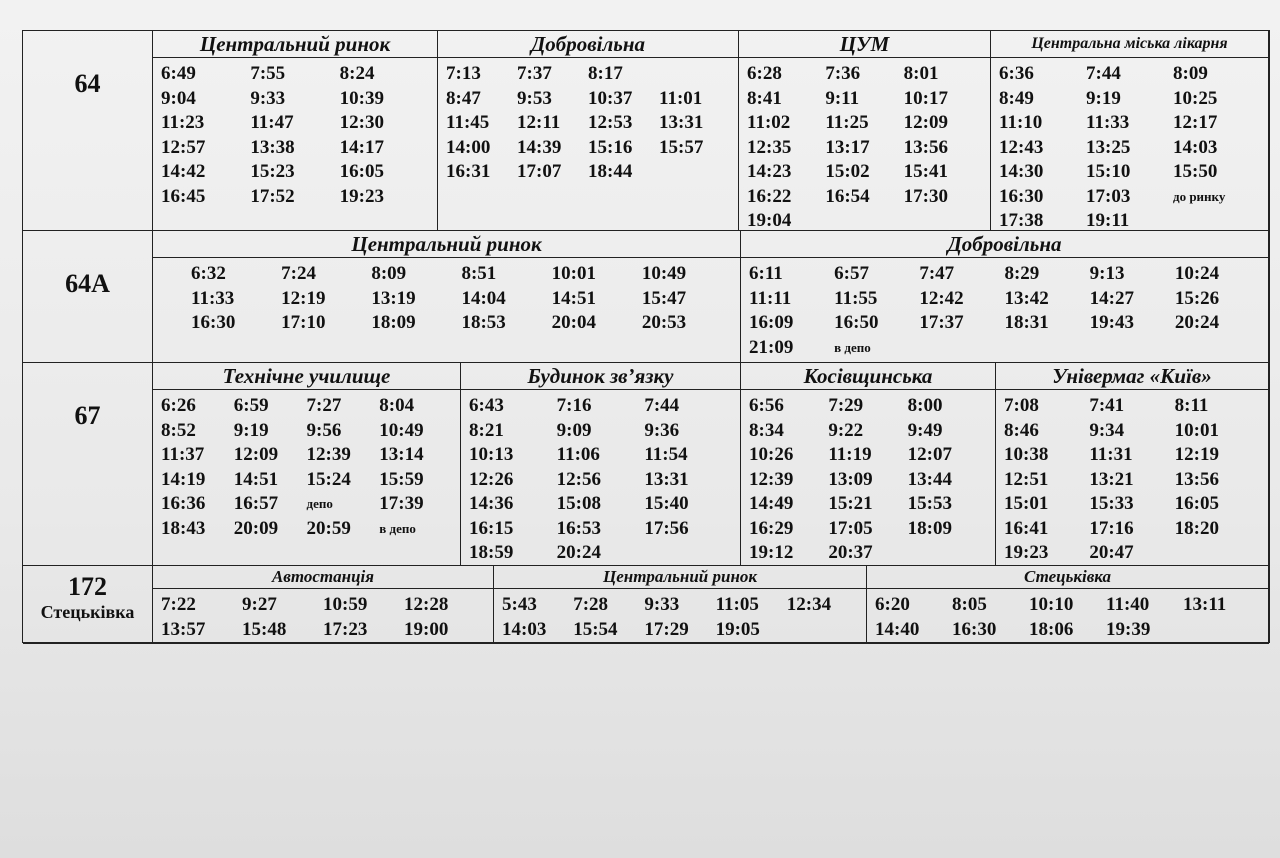 This screenshot has width=1280, height=858. Describe the element at coordinates (769, 196) in the screenshot. I see `departure-time: 16:22` at that location.